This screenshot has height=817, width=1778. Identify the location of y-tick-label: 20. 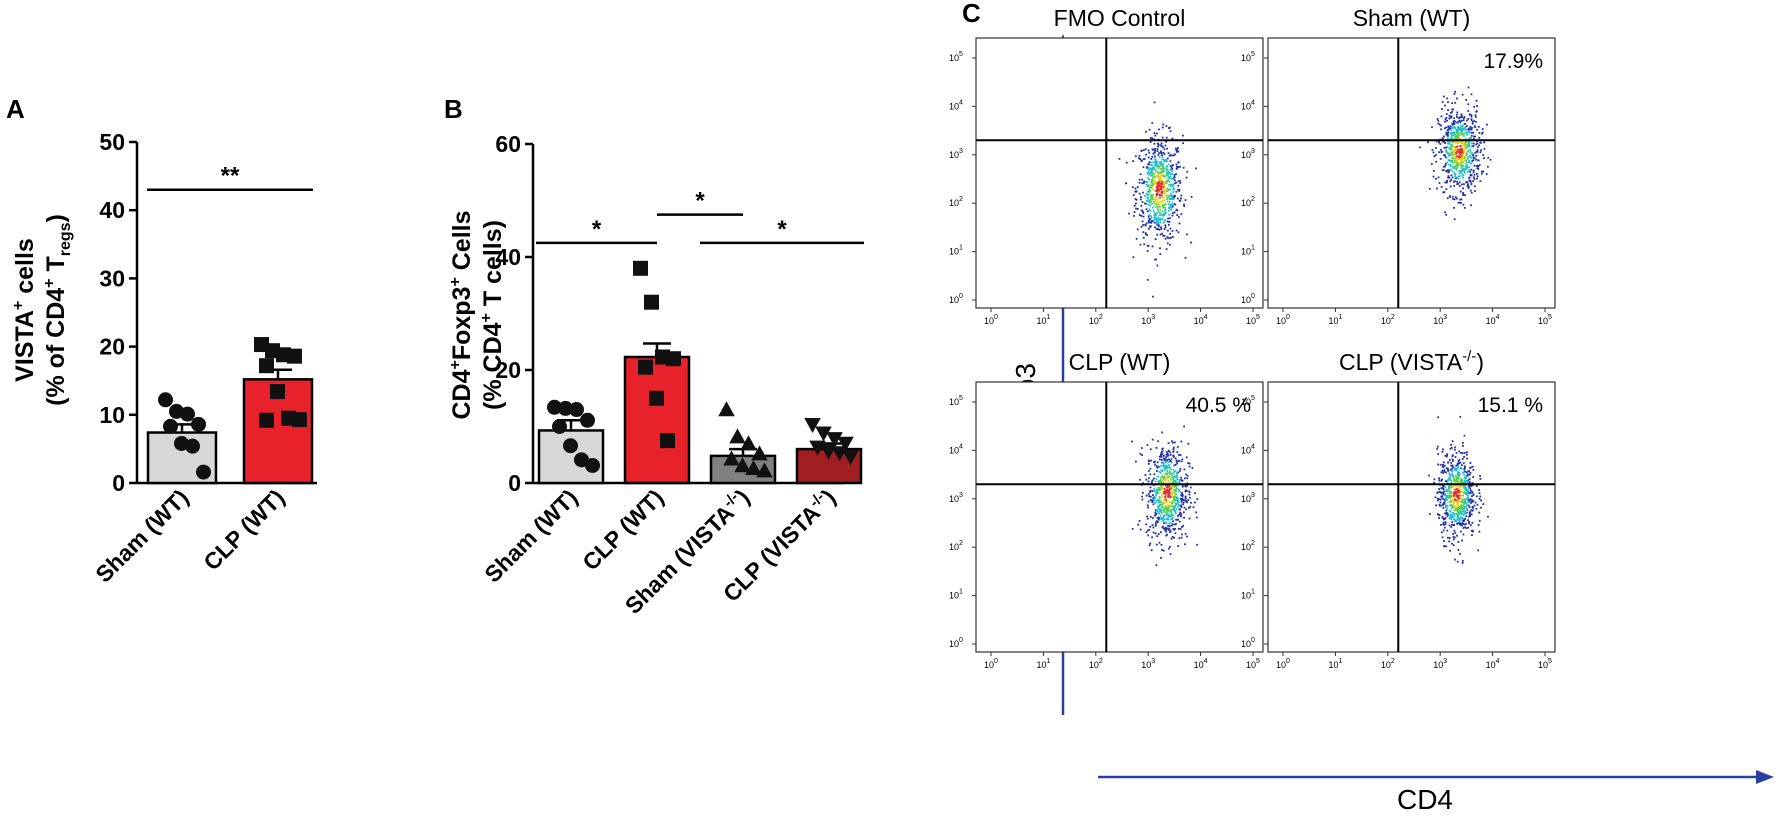
(112, 347).